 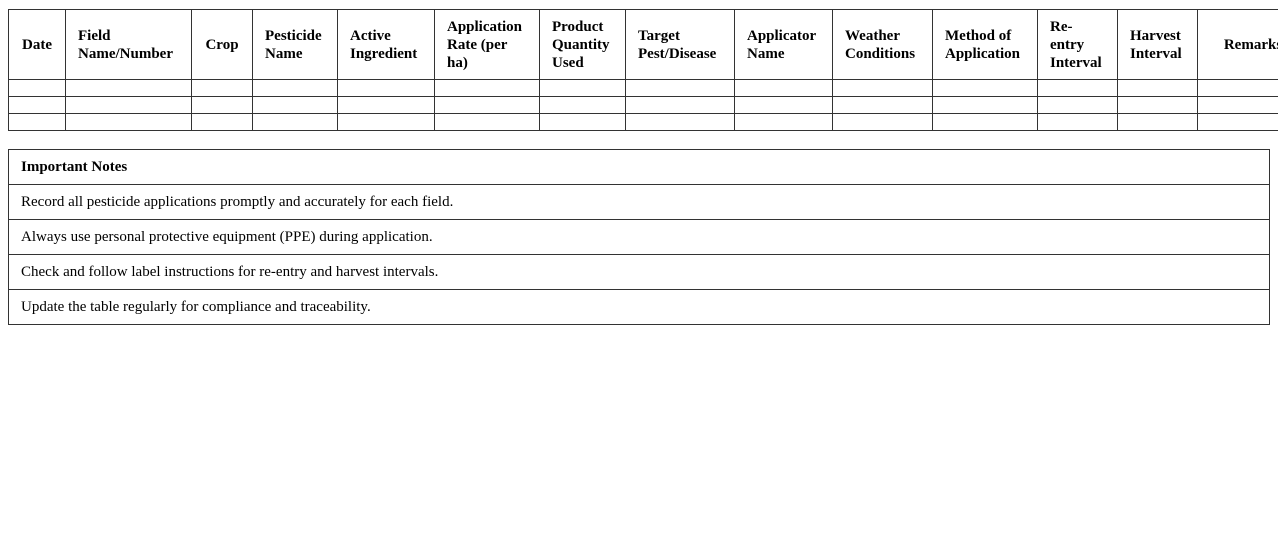 What do you see at coordinates (783, 44) in the screenshot?
I see `column-header: Applicator Name` at bounding box center [783, 44].